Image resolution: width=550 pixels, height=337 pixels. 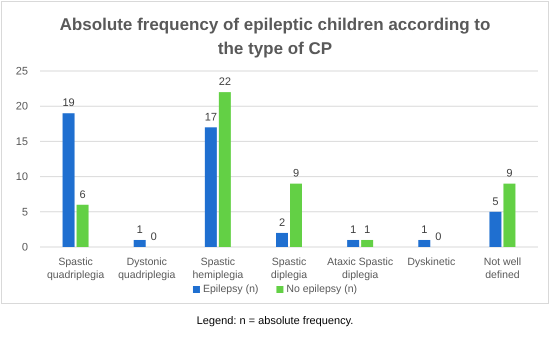 I want to click on legend-label: Epilepsy (n), so click(x=230, y=289).